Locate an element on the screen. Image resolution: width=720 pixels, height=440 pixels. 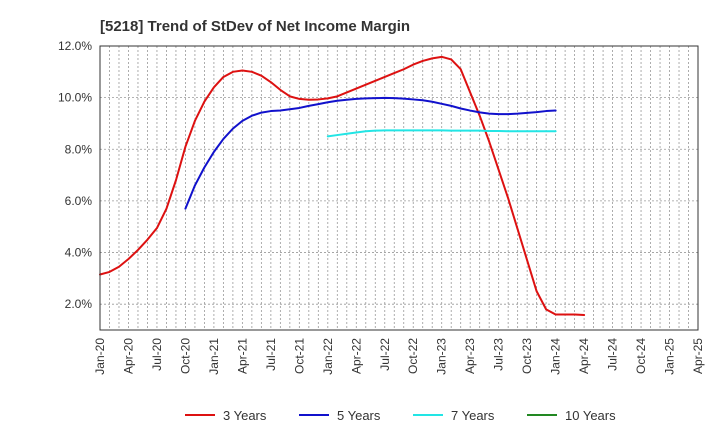
x-tick-label: Jul-20 is located at coordinates (157, 354).